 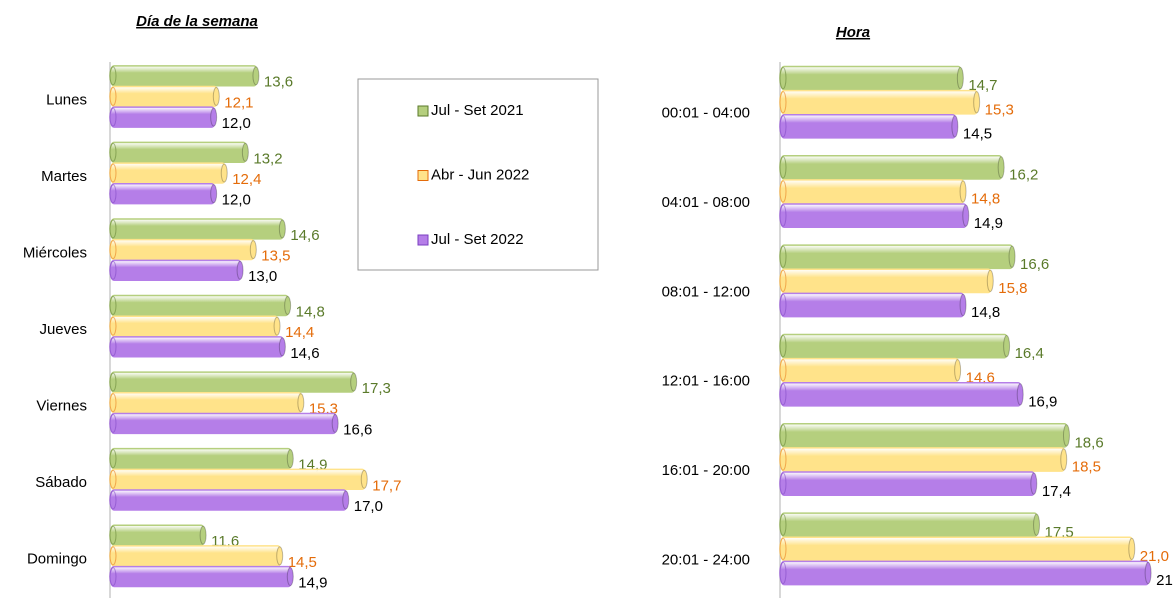 What do you see at coordinates (57, 559) in the screenshot?
I see `category-label: Domingo` at bounding box center [57, 559].